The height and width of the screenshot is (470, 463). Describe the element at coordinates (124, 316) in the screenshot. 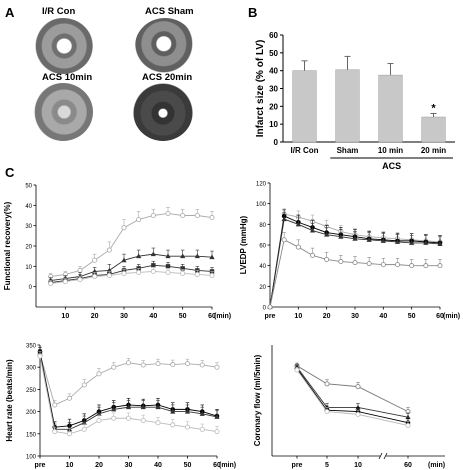

I see `functional-x-tick-label: 30` at that location.